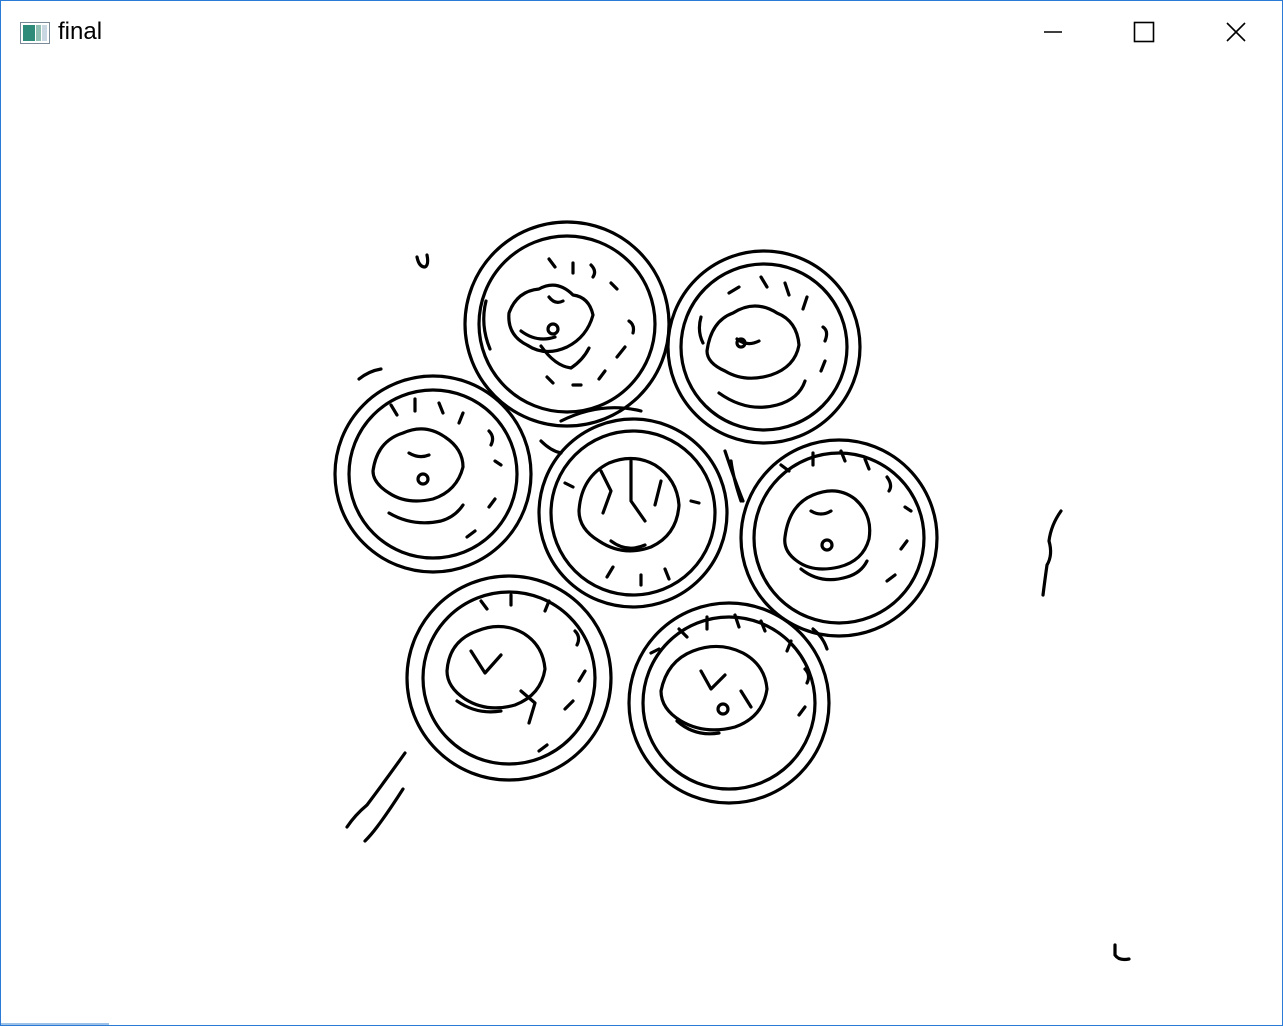  Describe the element at coordinates (55, 1024) in the screenshot. I see `window-bottom-accent` at that location.